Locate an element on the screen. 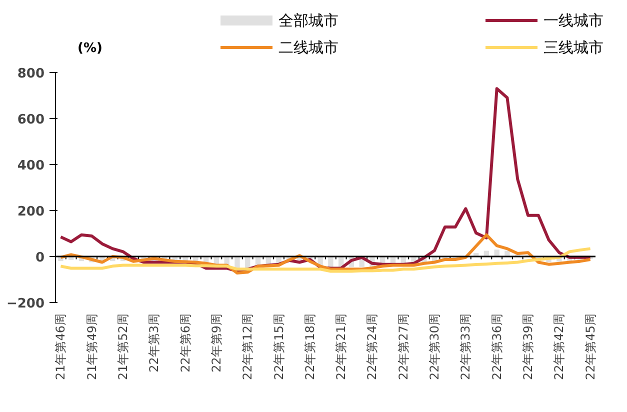  y-tick-label: 200 is located at coordinates (31, 212).